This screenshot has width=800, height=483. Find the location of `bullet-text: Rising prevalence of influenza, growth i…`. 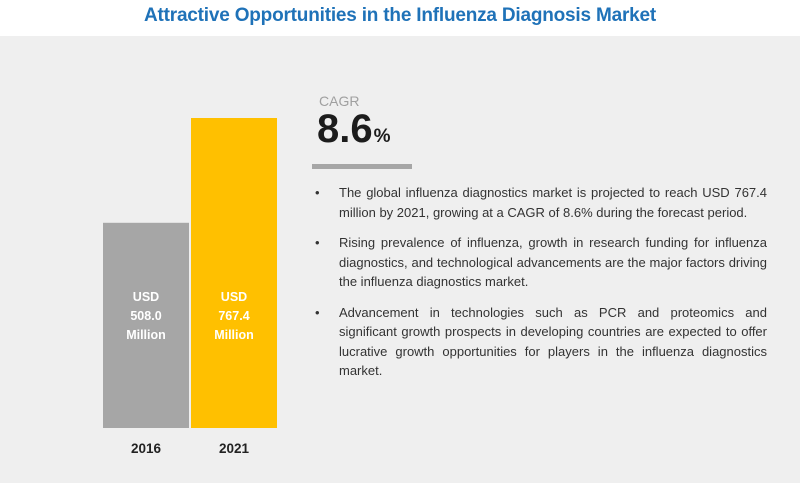

bullet-text: Rising prevalence of influenza, growth i… is located at coordinates (553, 262).